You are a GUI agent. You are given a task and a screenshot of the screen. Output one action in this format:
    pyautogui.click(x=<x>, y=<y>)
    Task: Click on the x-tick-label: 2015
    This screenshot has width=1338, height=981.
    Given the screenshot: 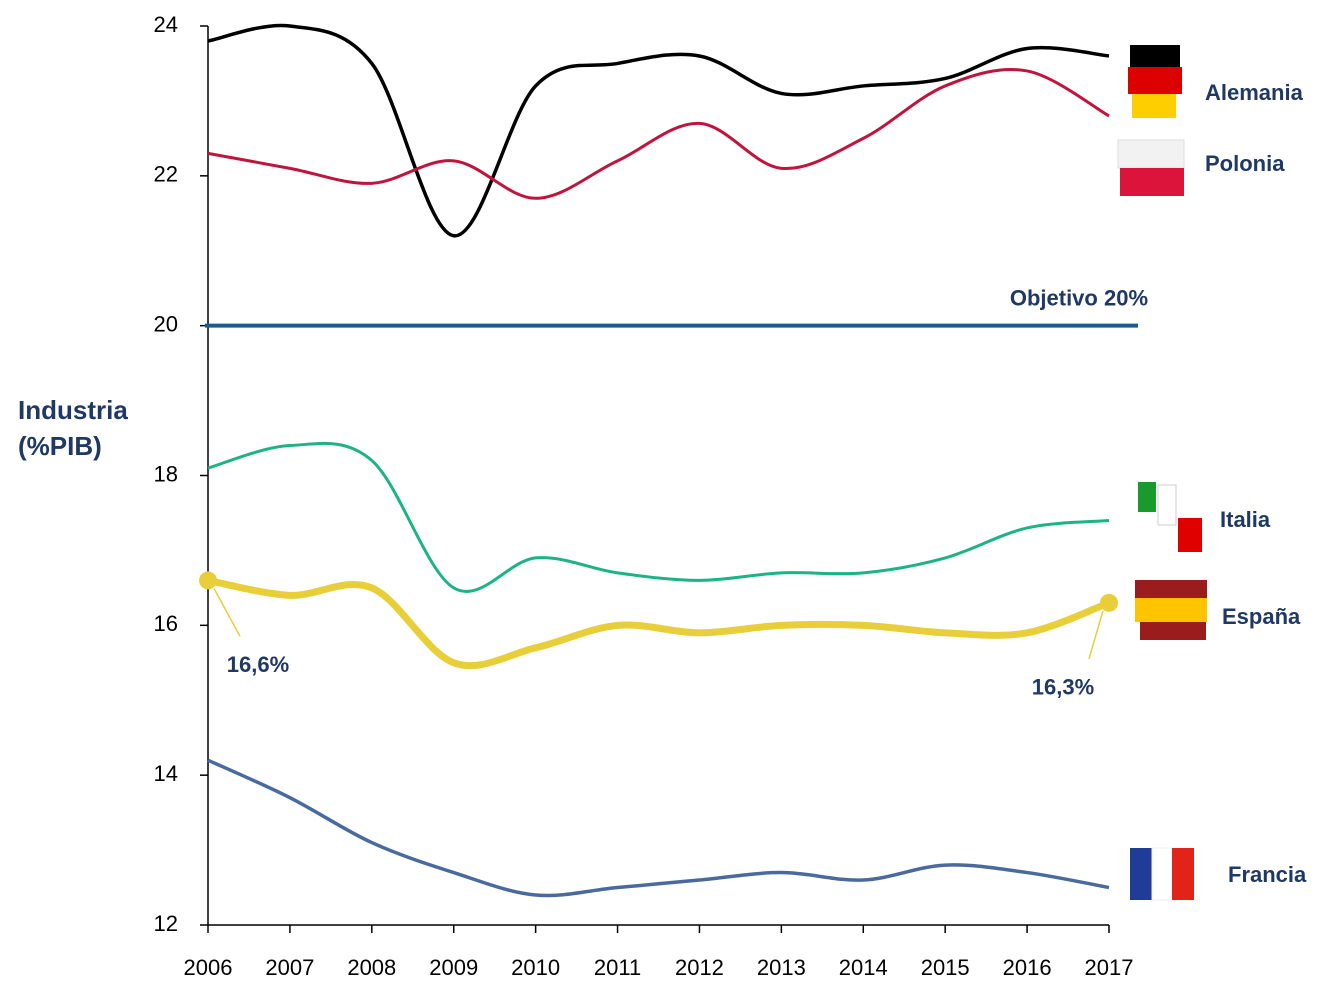 What is the action you would take?
    pyautogui.click(x=945, y=967)
    